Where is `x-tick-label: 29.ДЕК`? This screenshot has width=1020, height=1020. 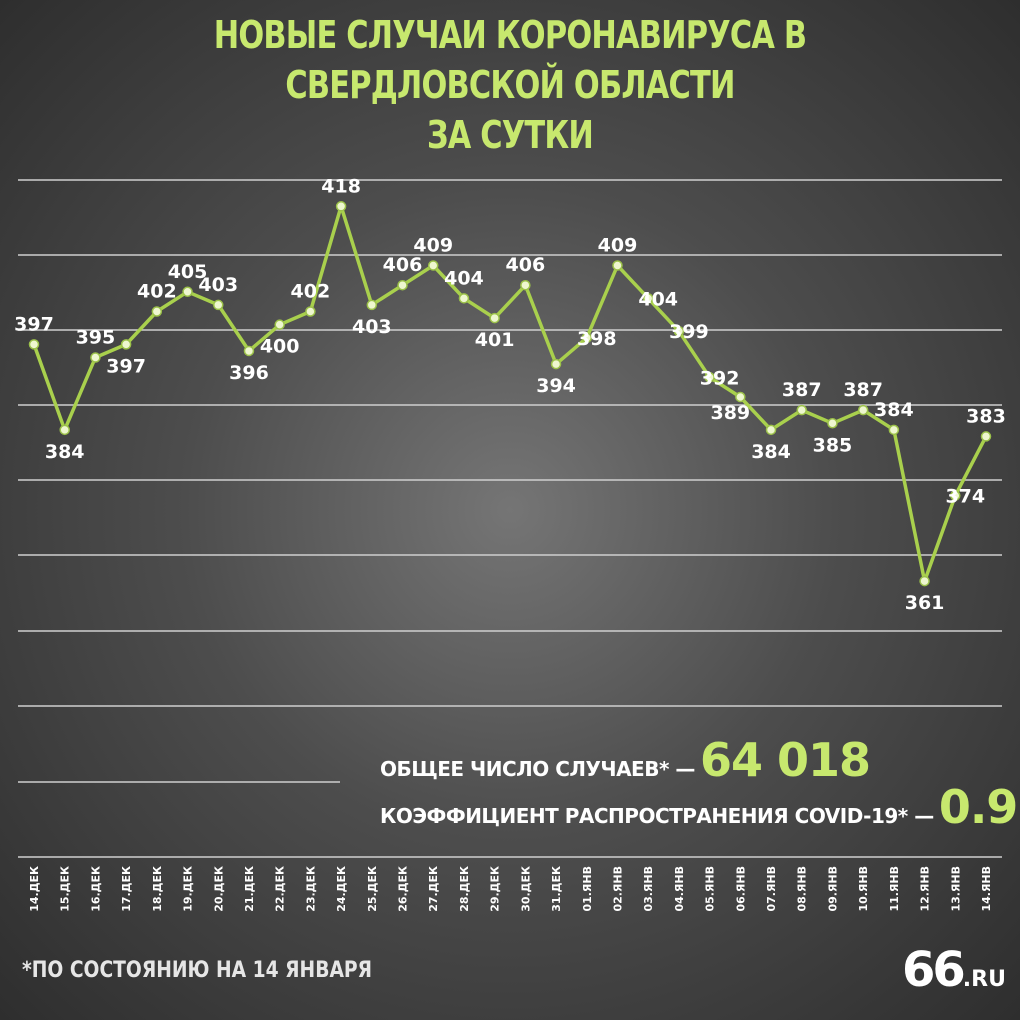 x-tick-label: 29.ДЕК is located at coordinates (495, 889).